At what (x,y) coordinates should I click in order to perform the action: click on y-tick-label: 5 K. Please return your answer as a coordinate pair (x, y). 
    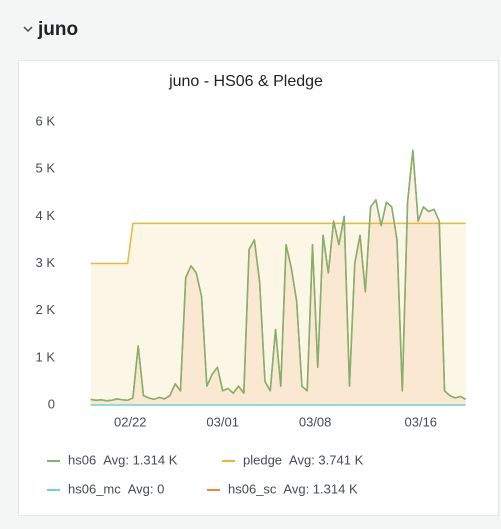
    Looking at the image, I should click on (45, 168).